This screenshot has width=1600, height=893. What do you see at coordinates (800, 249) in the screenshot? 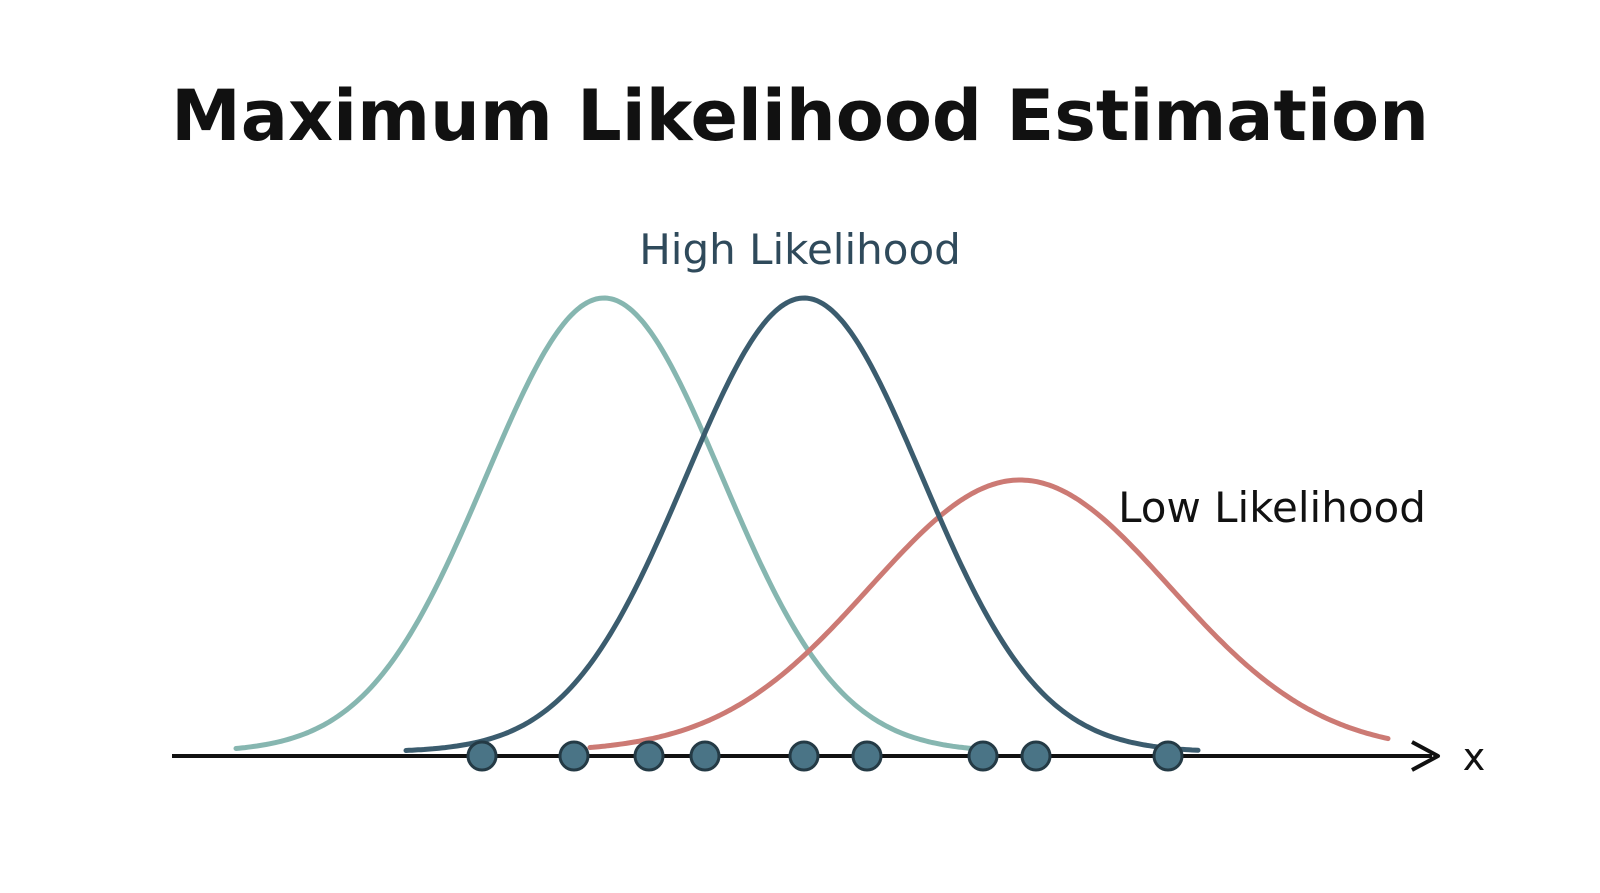
I see `high-likelihood-label: High Likelihood` at bounding box center [800, 249].